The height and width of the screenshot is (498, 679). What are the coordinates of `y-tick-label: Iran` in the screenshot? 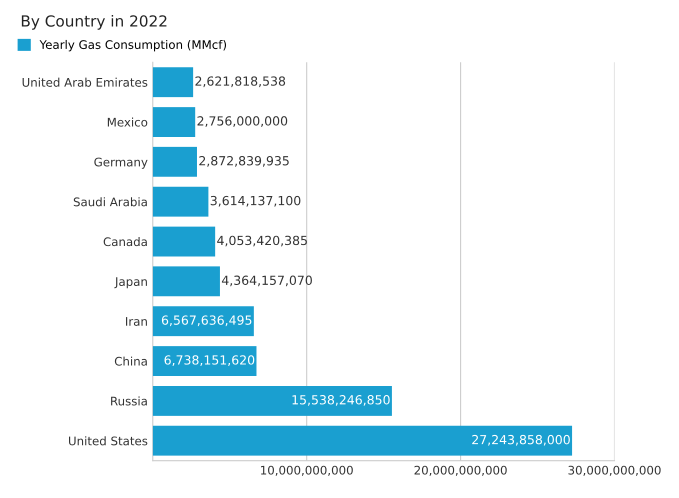 It's located at (136, 321).